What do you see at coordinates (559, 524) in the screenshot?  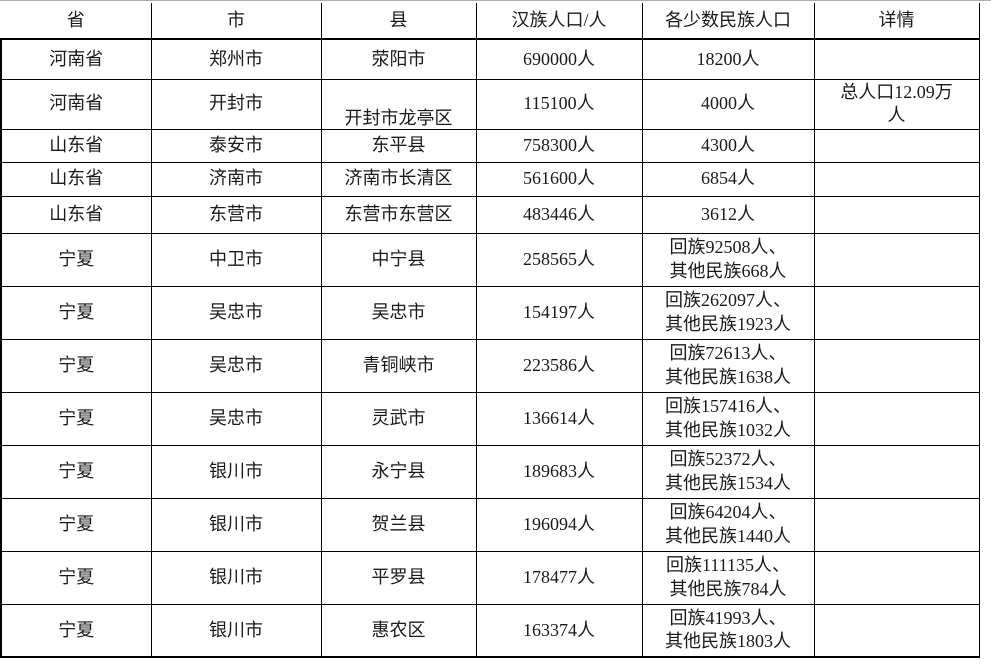 I see `table-cell-han-population: 196094人` at bounding box center [559, 524].